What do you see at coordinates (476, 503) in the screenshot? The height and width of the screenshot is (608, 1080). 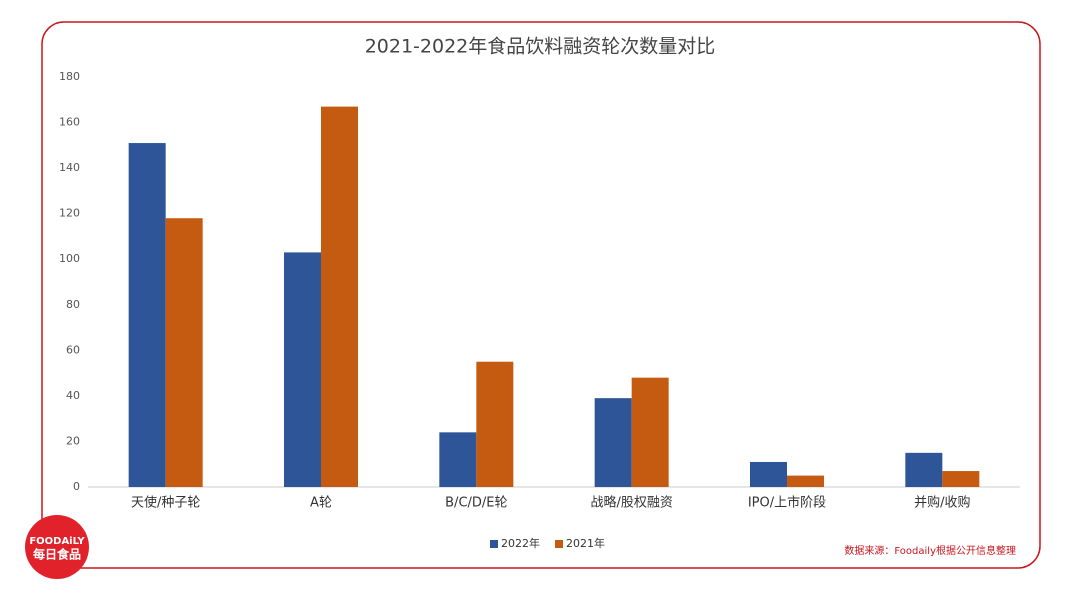 I see `x-tick-label: B/C/D/E轮` at bounding box center [476, 503].